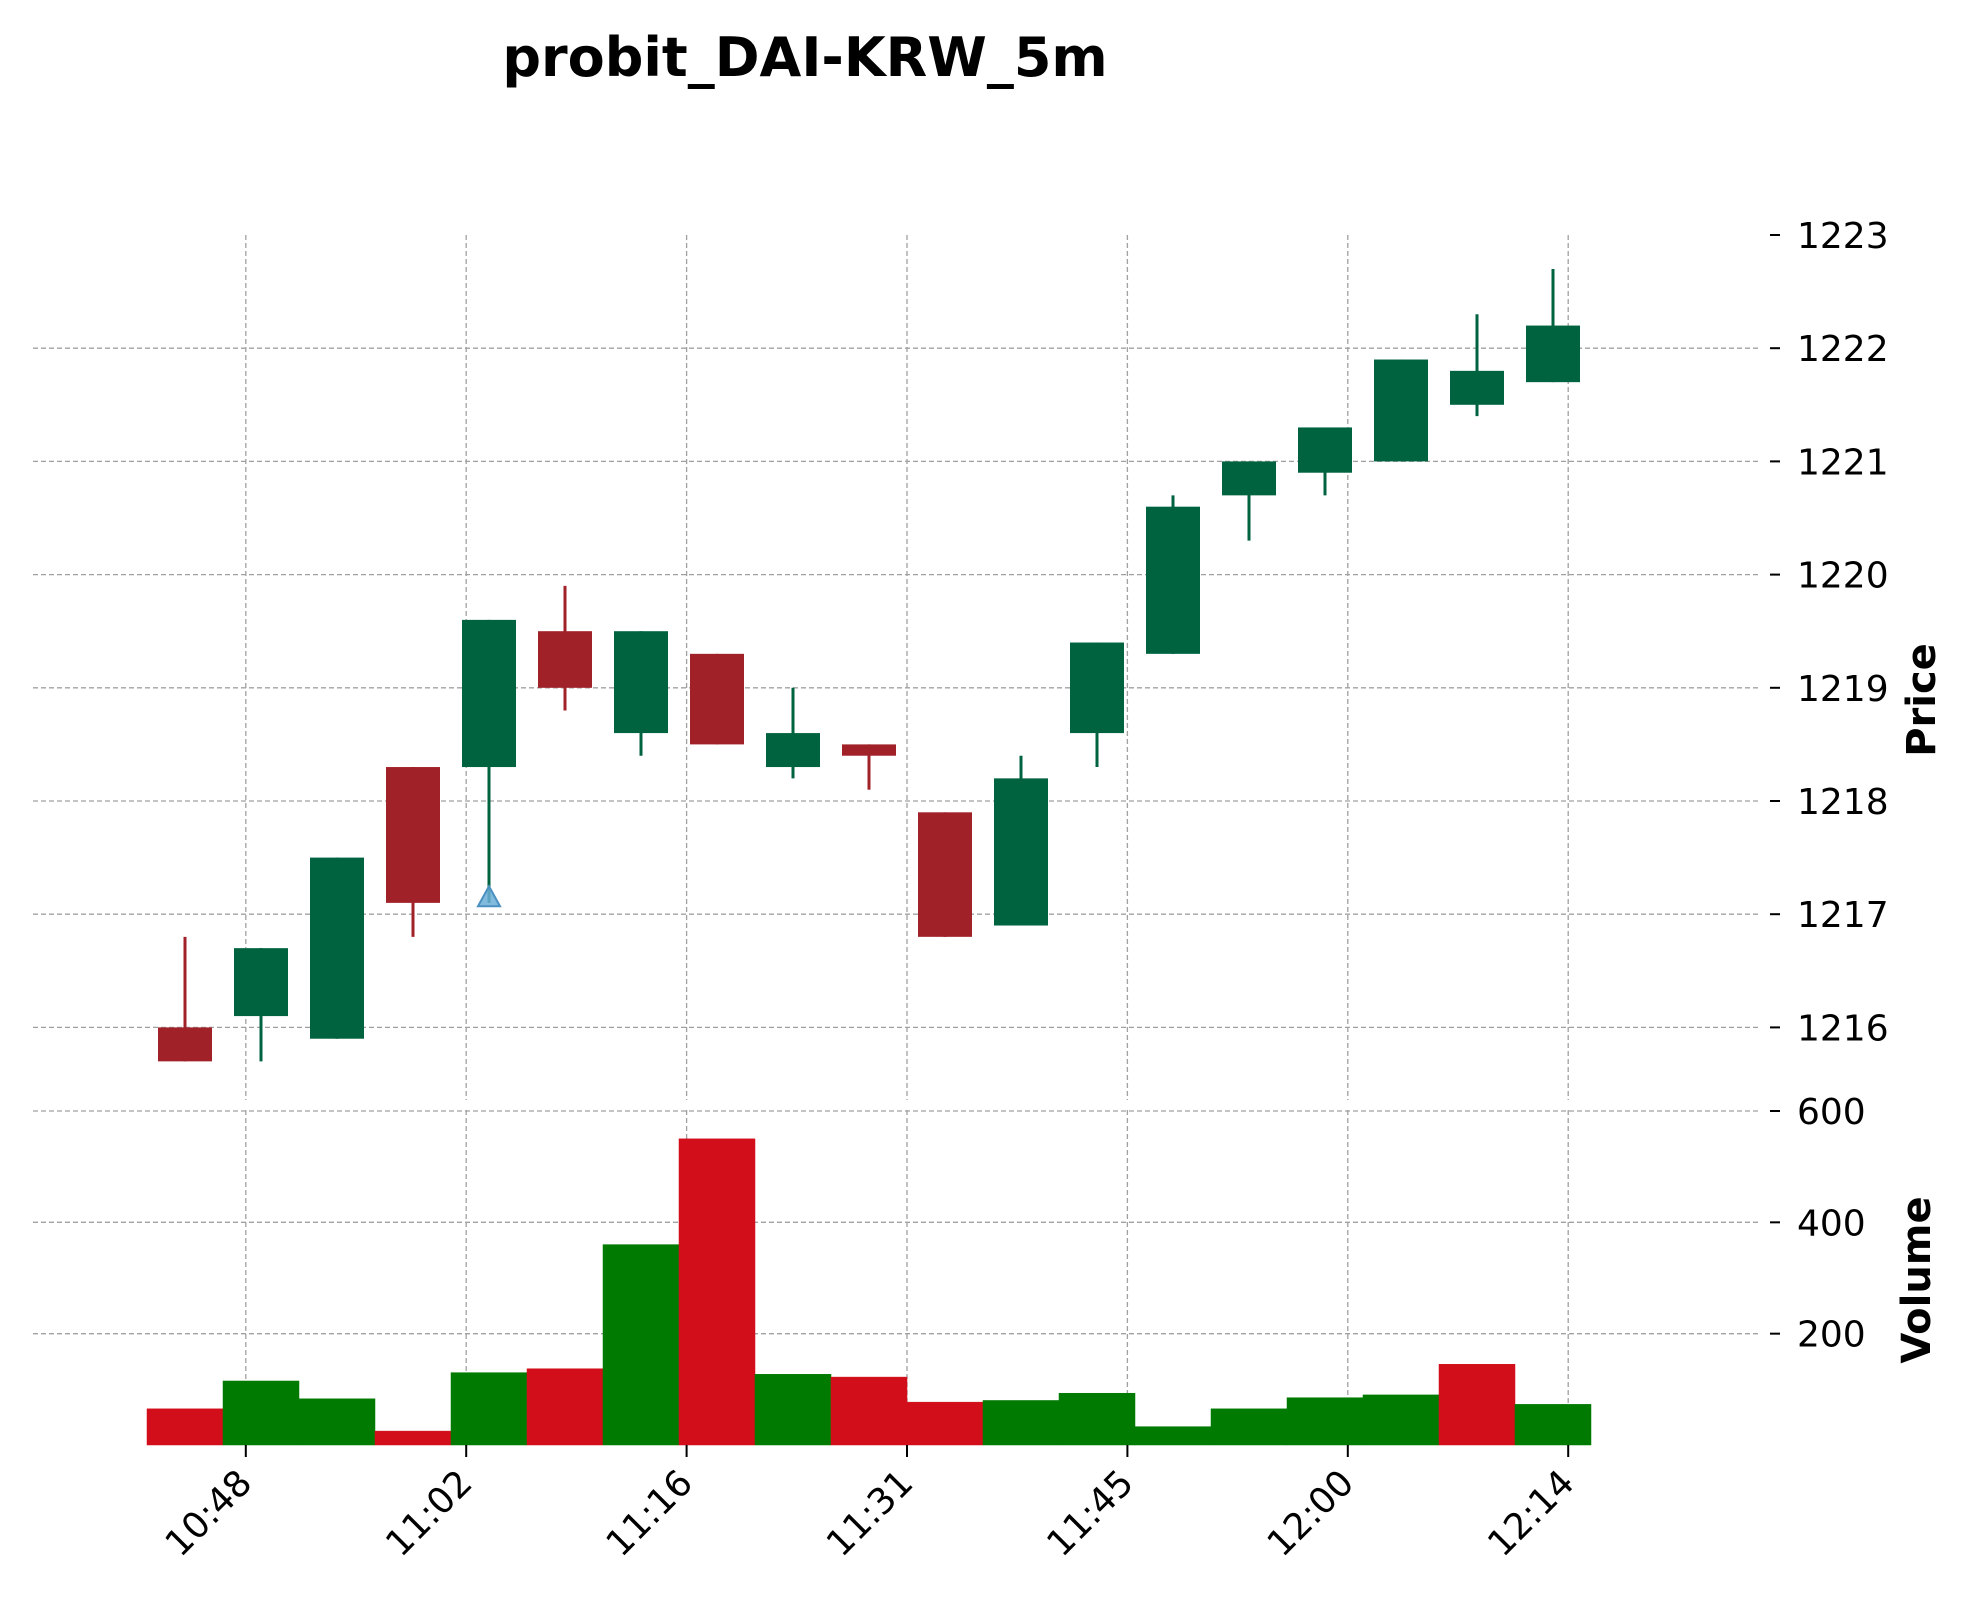 This screenshot has width=1987, height=1612. Describe the element at coordinates (1843, 1028) in the screenshot. I see `price-tick-label: 1216` at that location.